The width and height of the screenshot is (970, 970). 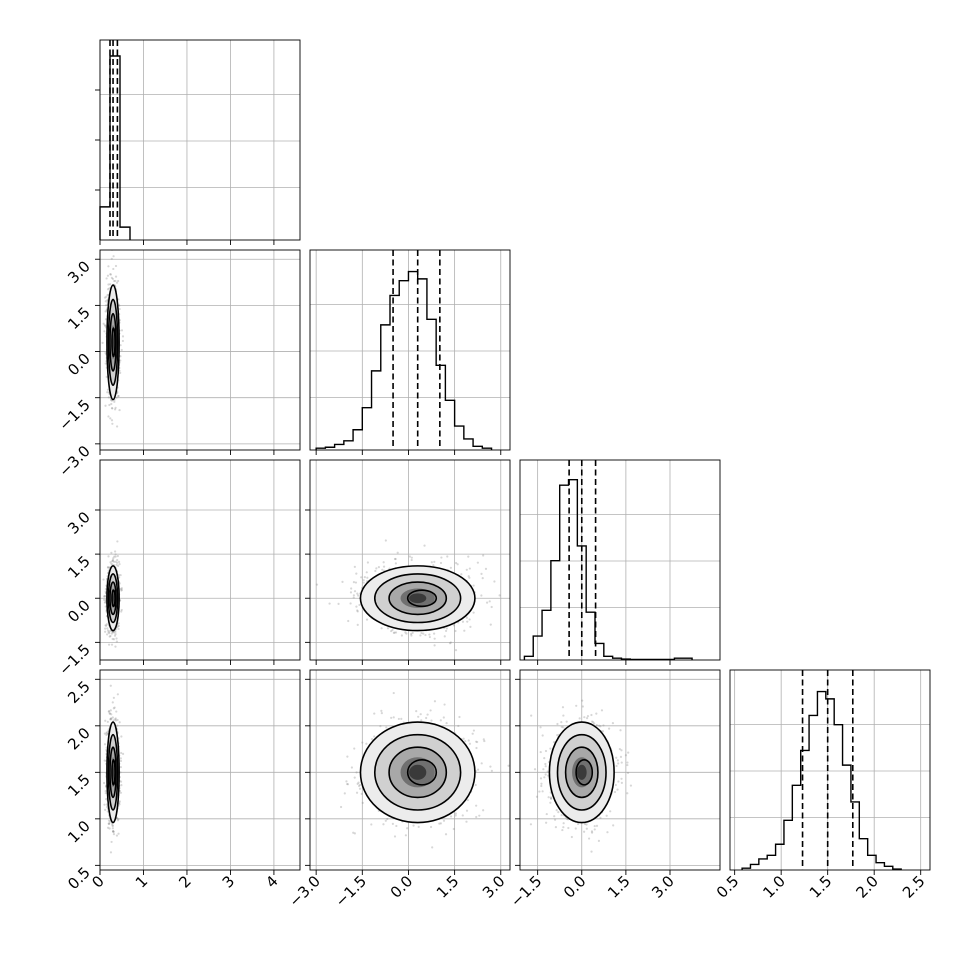 I want to click on x-tick-label: 4, so click(x=271, y=881).